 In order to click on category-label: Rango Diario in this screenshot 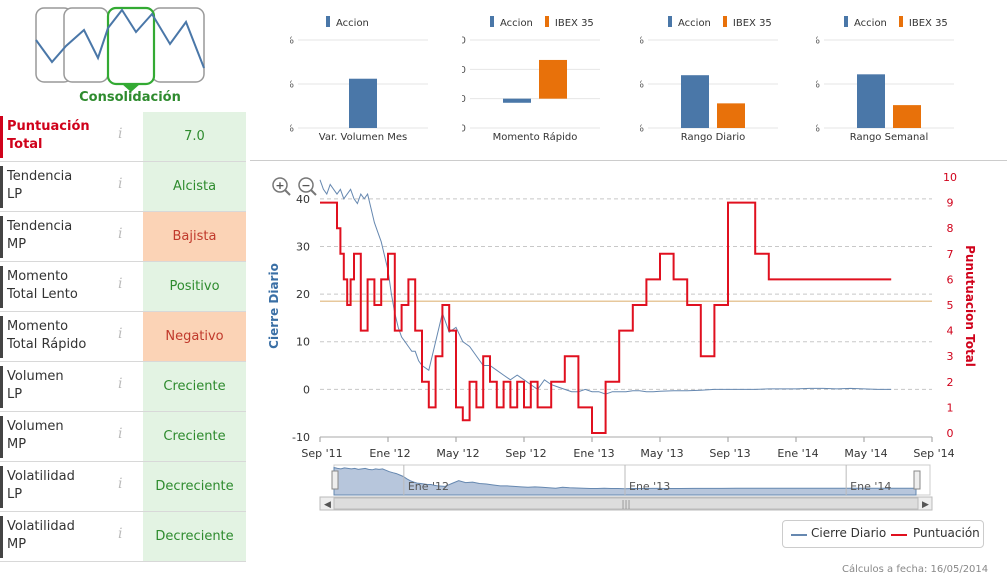, I will do `click(713, 137)`.